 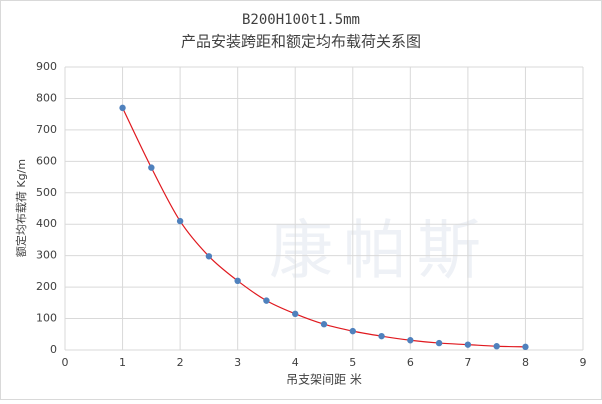 What do you see at coordinates (46, 286) in the screenshot?
I see `y-tick-label: 200` at bounding box center [46, 286].